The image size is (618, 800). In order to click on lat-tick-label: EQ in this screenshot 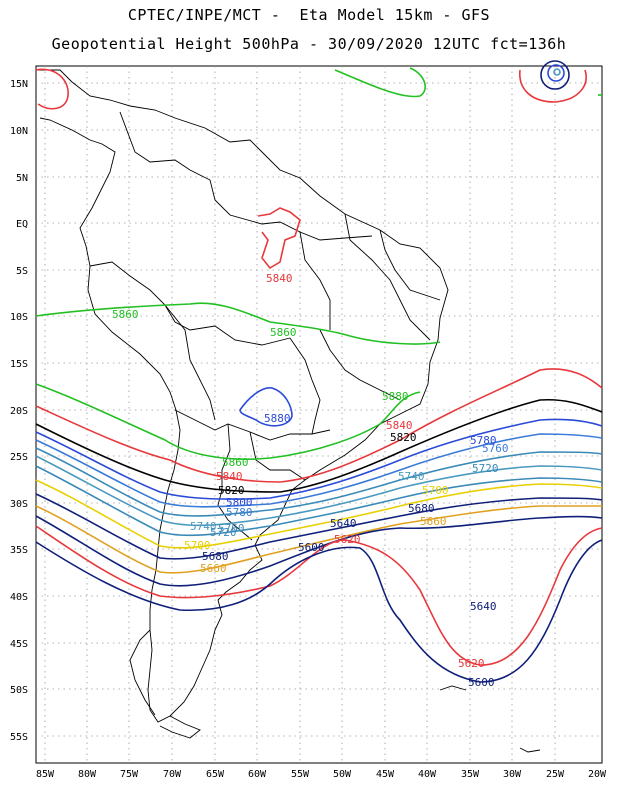, I will do `click(22, 224)`.